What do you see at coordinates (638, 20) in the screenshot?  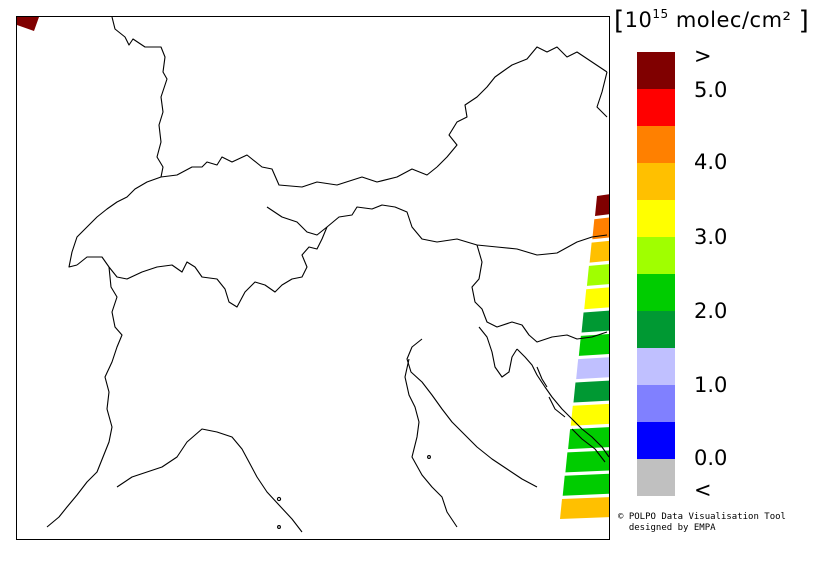 I see `legend-title-base: 10` at bounding box center [638, 20].